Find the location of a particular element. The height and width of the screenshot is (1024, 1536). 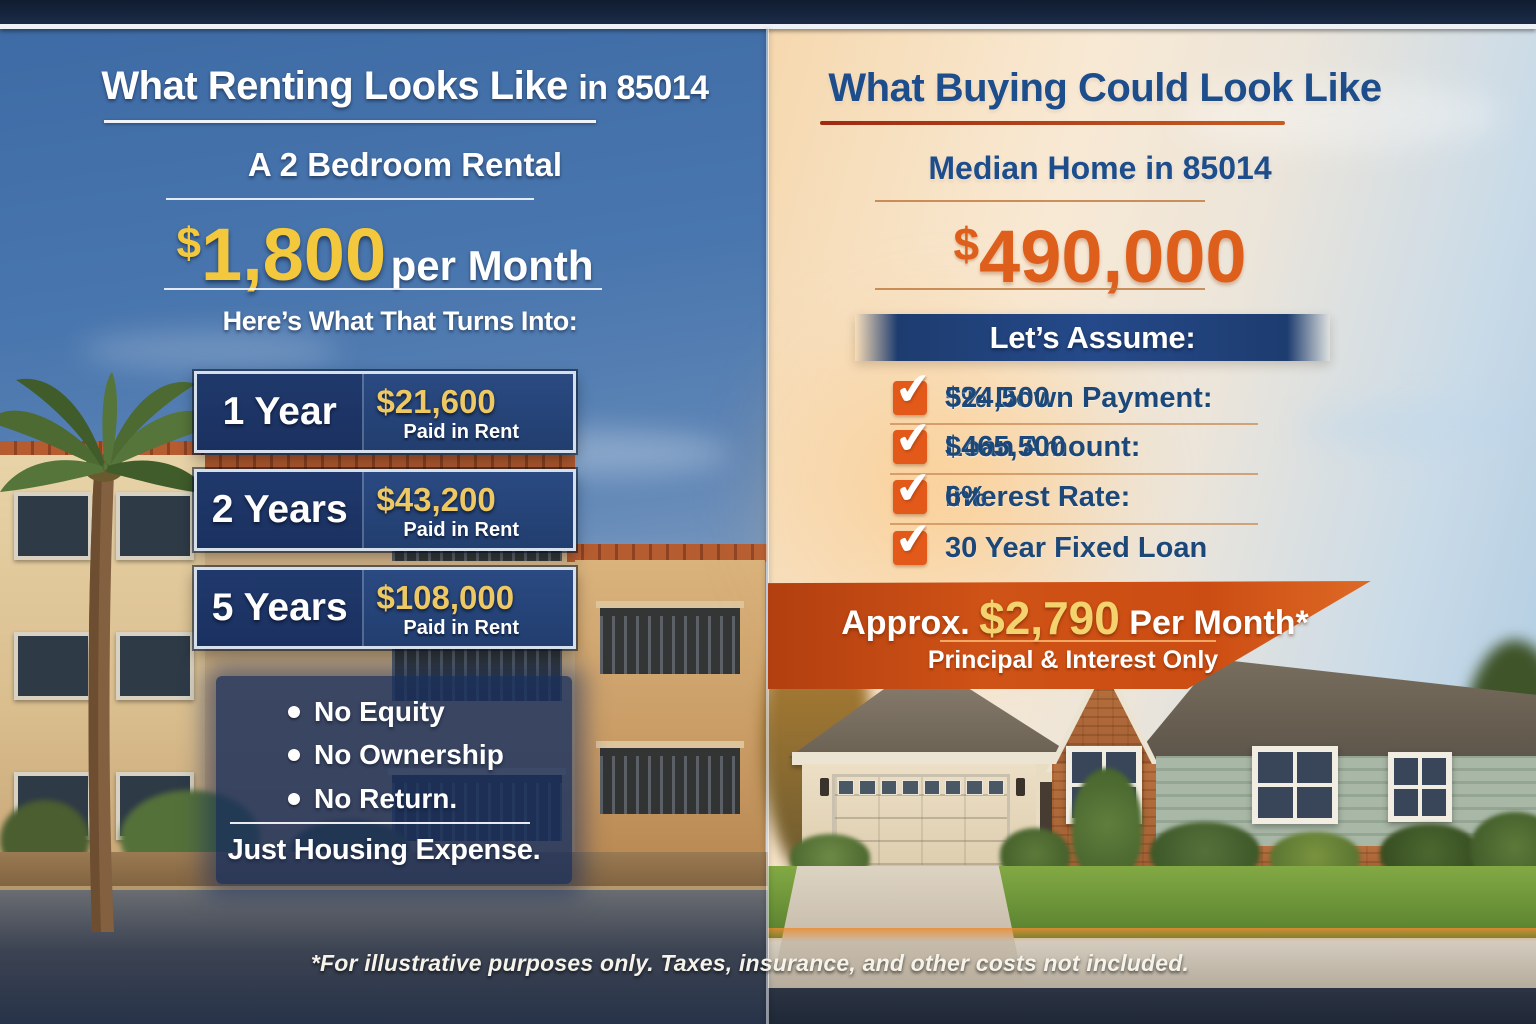

rent-drawbacks-panel is located at coordinates (394, 780).